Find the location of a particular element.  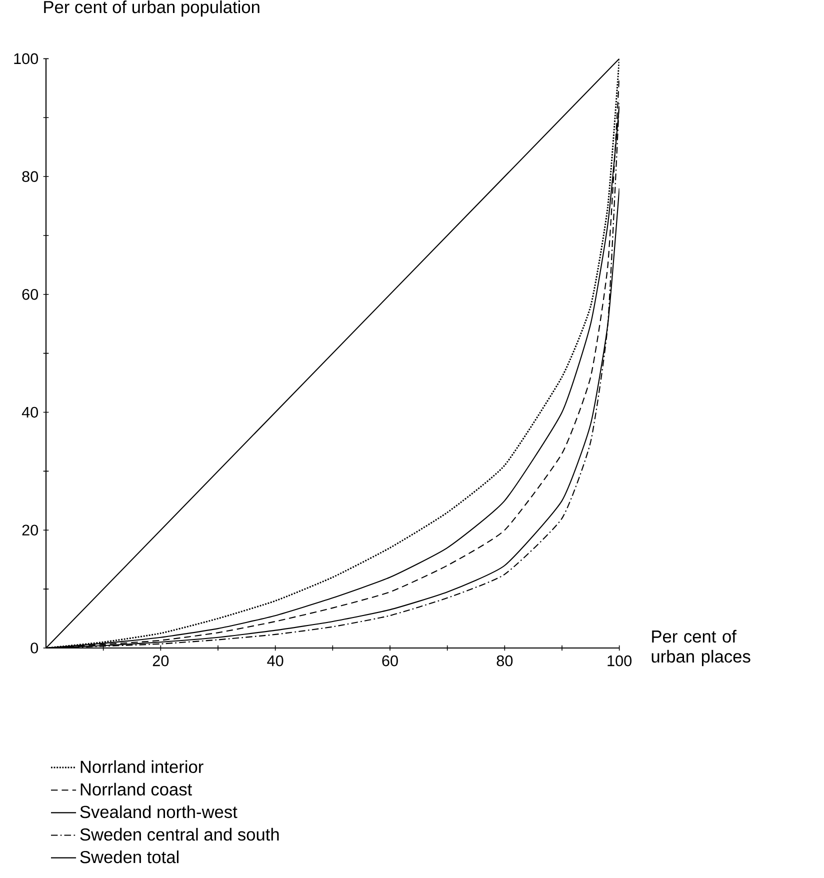

x-tick-label: 40 is located at coordinates (275, 660).